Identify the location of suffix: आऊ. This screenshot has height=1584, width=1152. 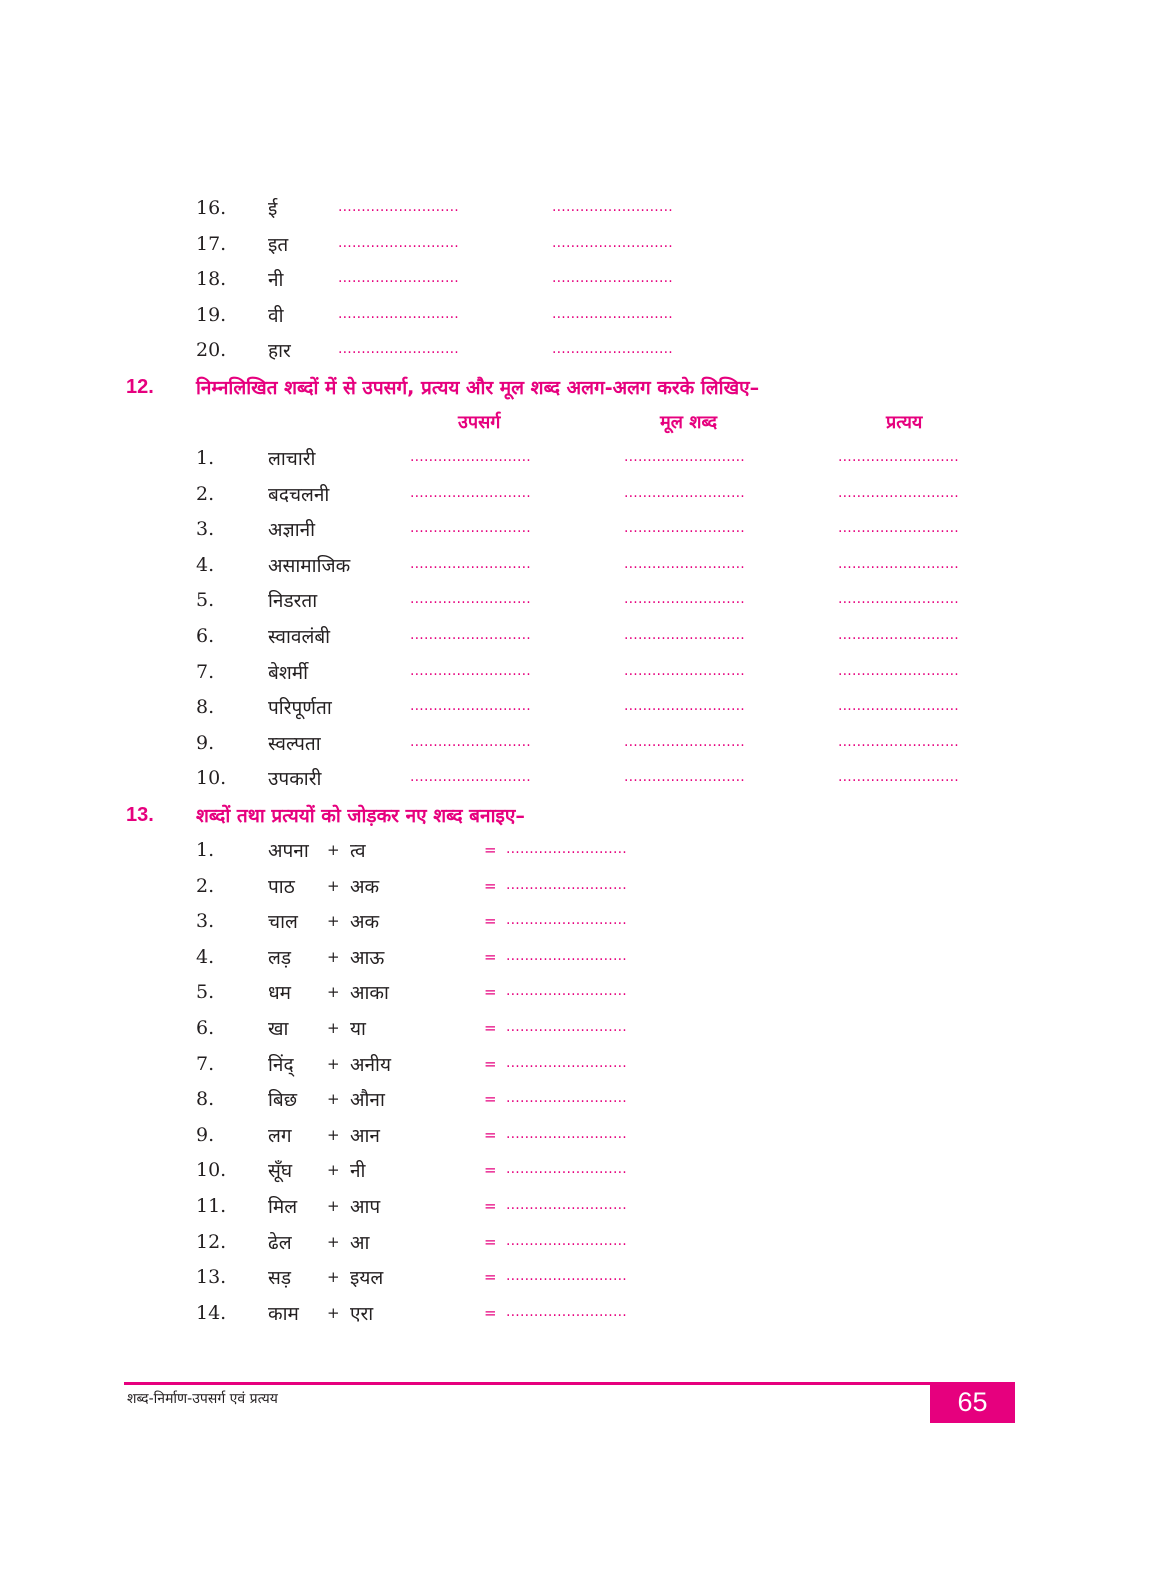
(367, 957).